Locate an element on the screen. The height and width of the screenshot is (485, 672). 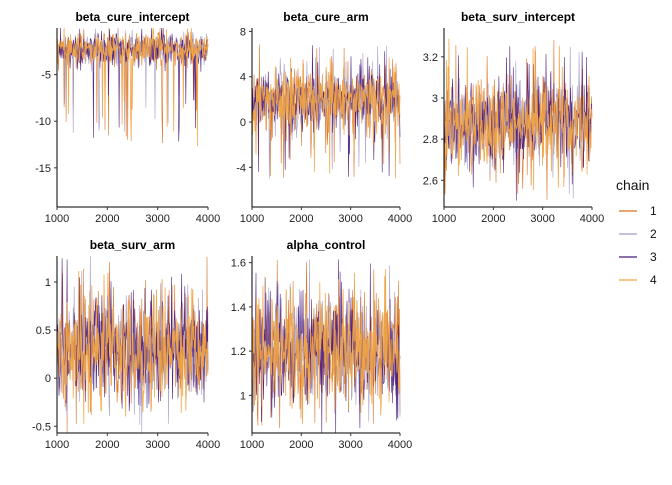
y-tick-label-beta_cure_arm: 0 is located at coordinates (243, 123).